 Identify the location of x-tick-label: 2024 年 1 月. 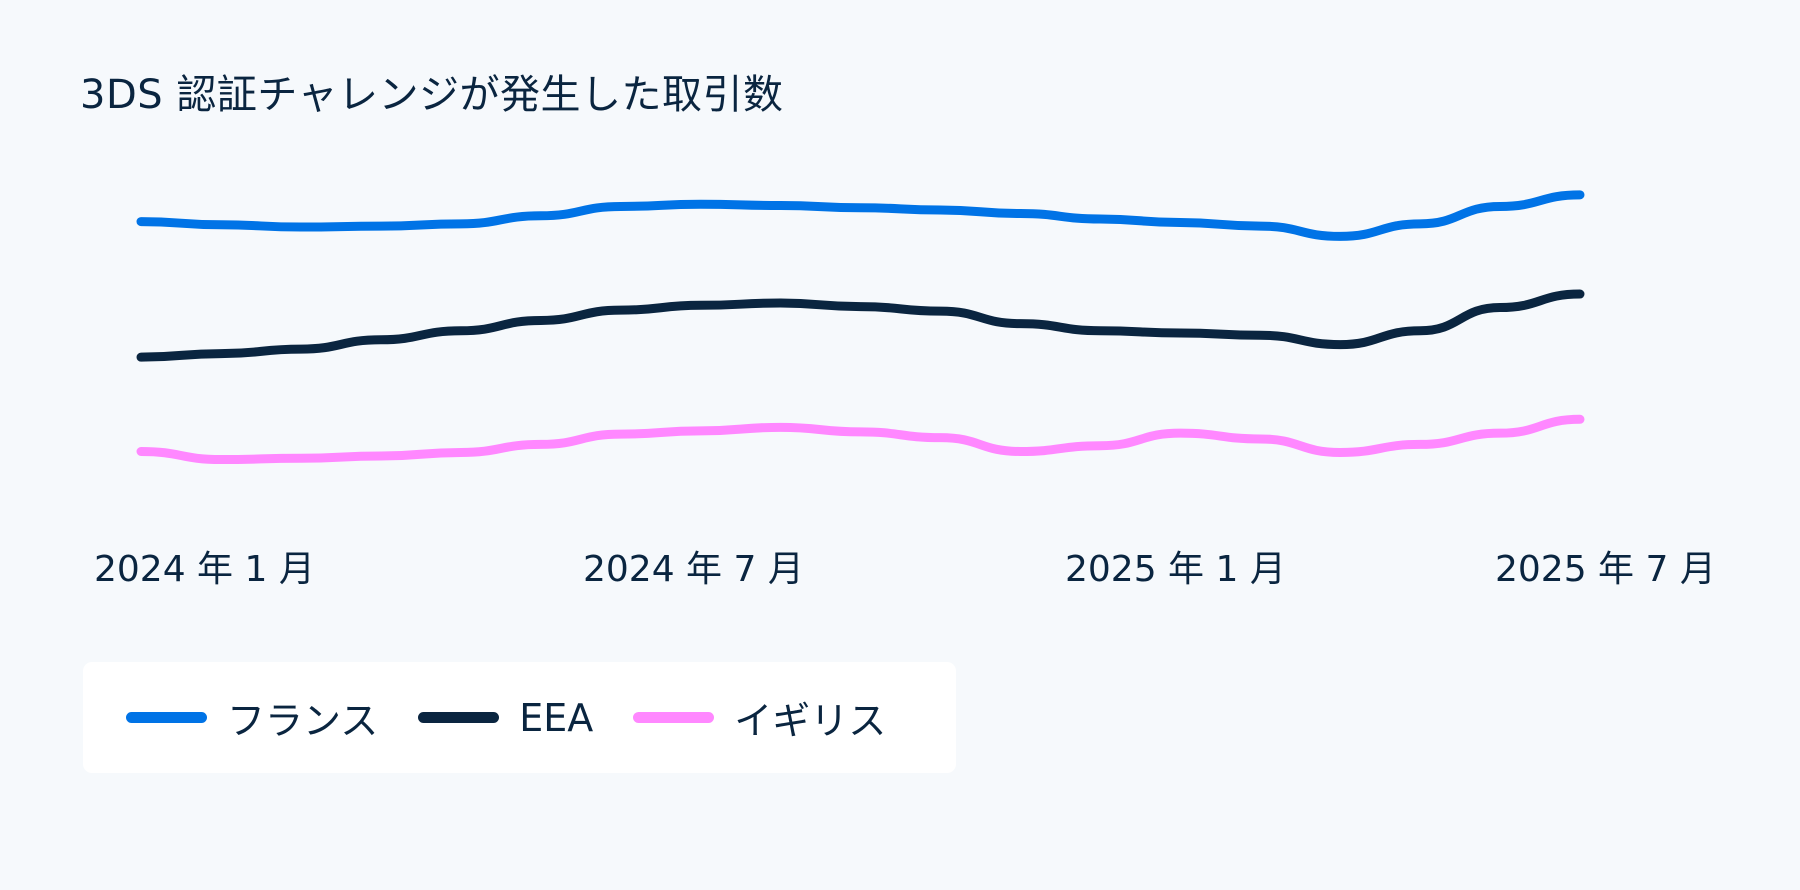
(204, 569).